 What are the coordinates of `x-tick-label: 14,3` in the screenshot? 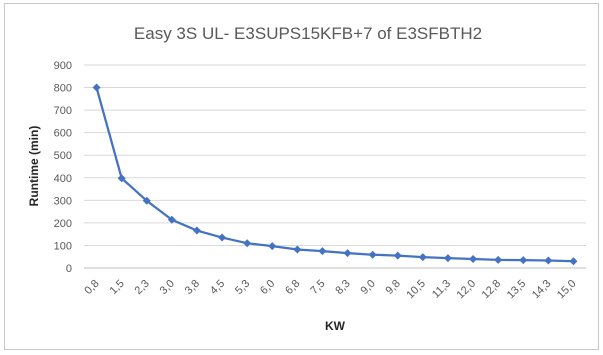 It's located at (542, 290).